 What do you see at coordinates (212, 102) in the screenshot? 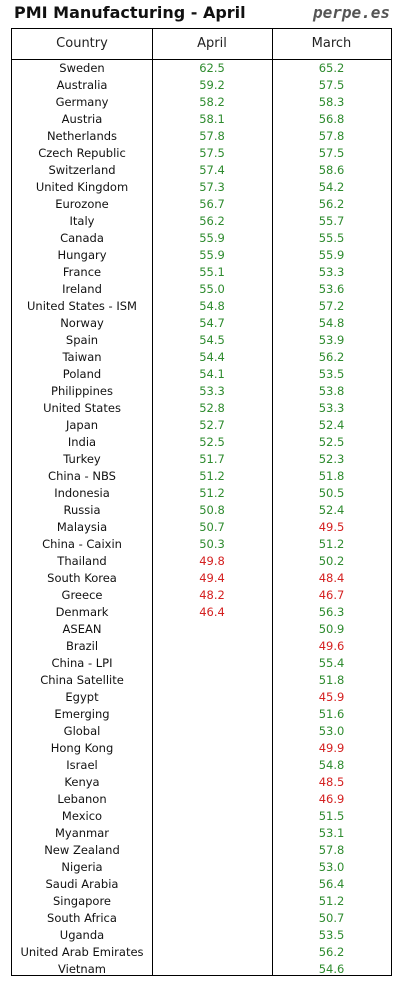
I see `april-value-cell: 58.2` at bounding box center [212, 102].